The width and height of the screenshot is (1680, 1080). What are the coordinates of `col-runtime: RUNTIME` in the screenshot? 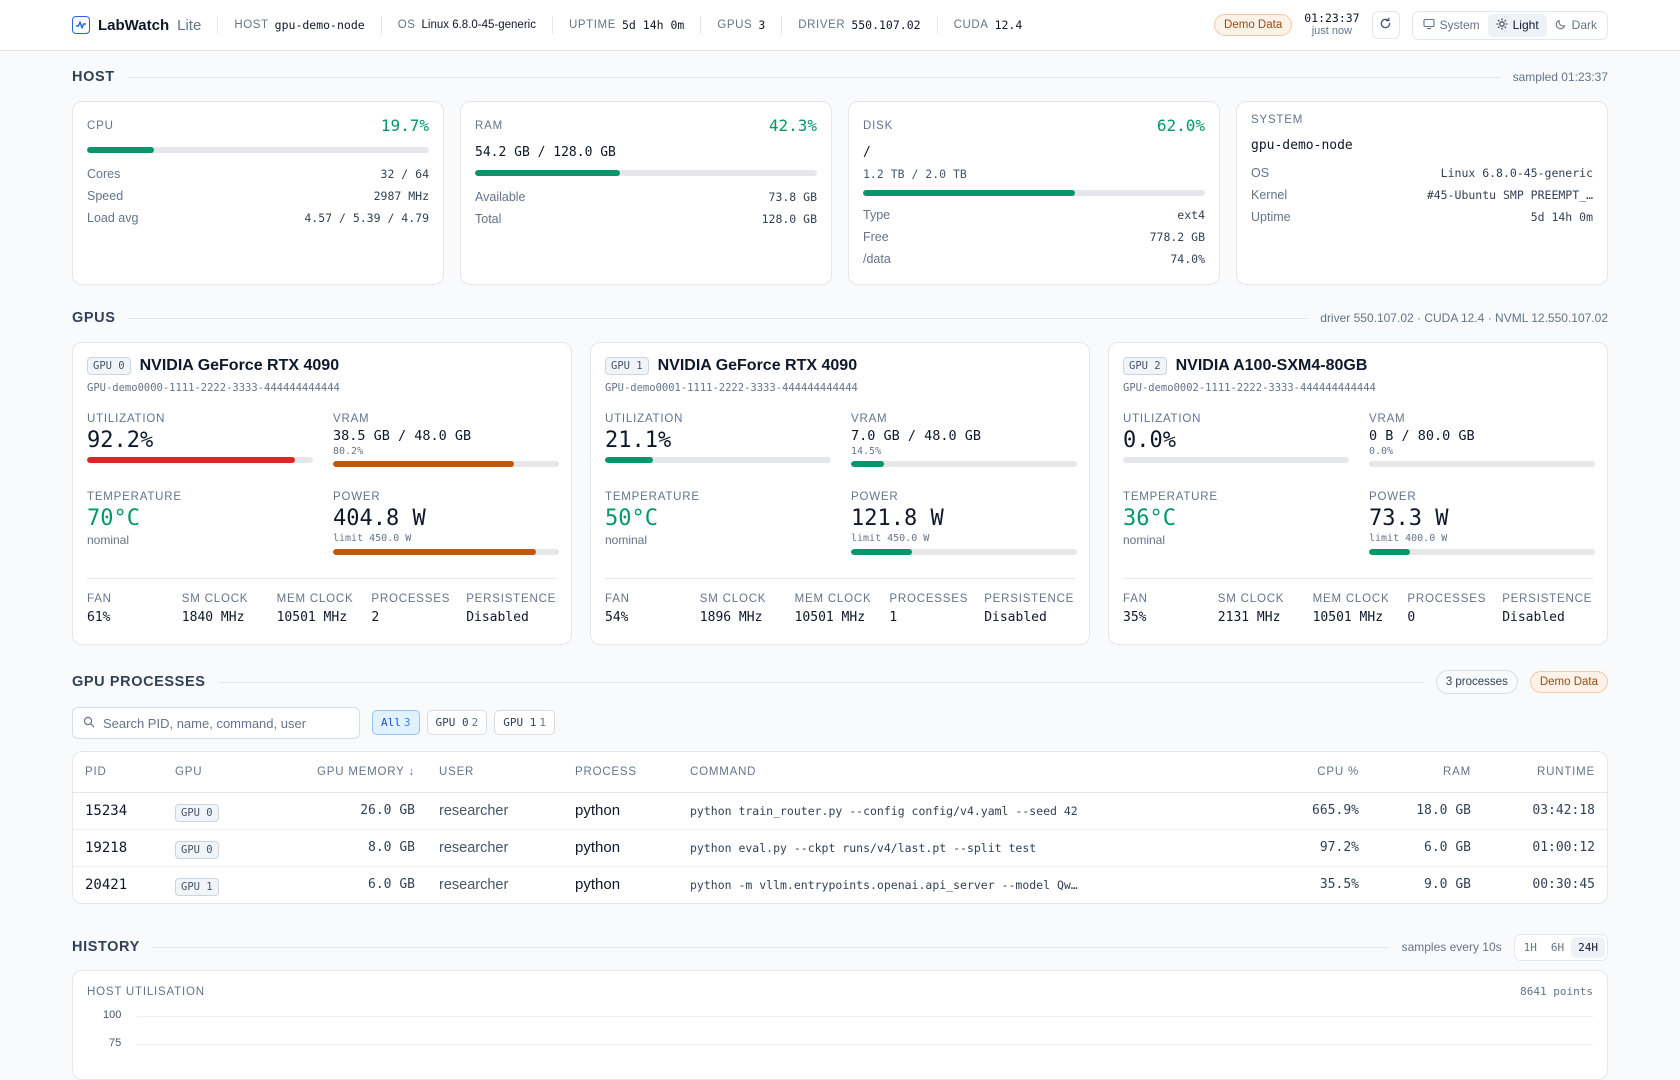 It's located at (1545, 772).